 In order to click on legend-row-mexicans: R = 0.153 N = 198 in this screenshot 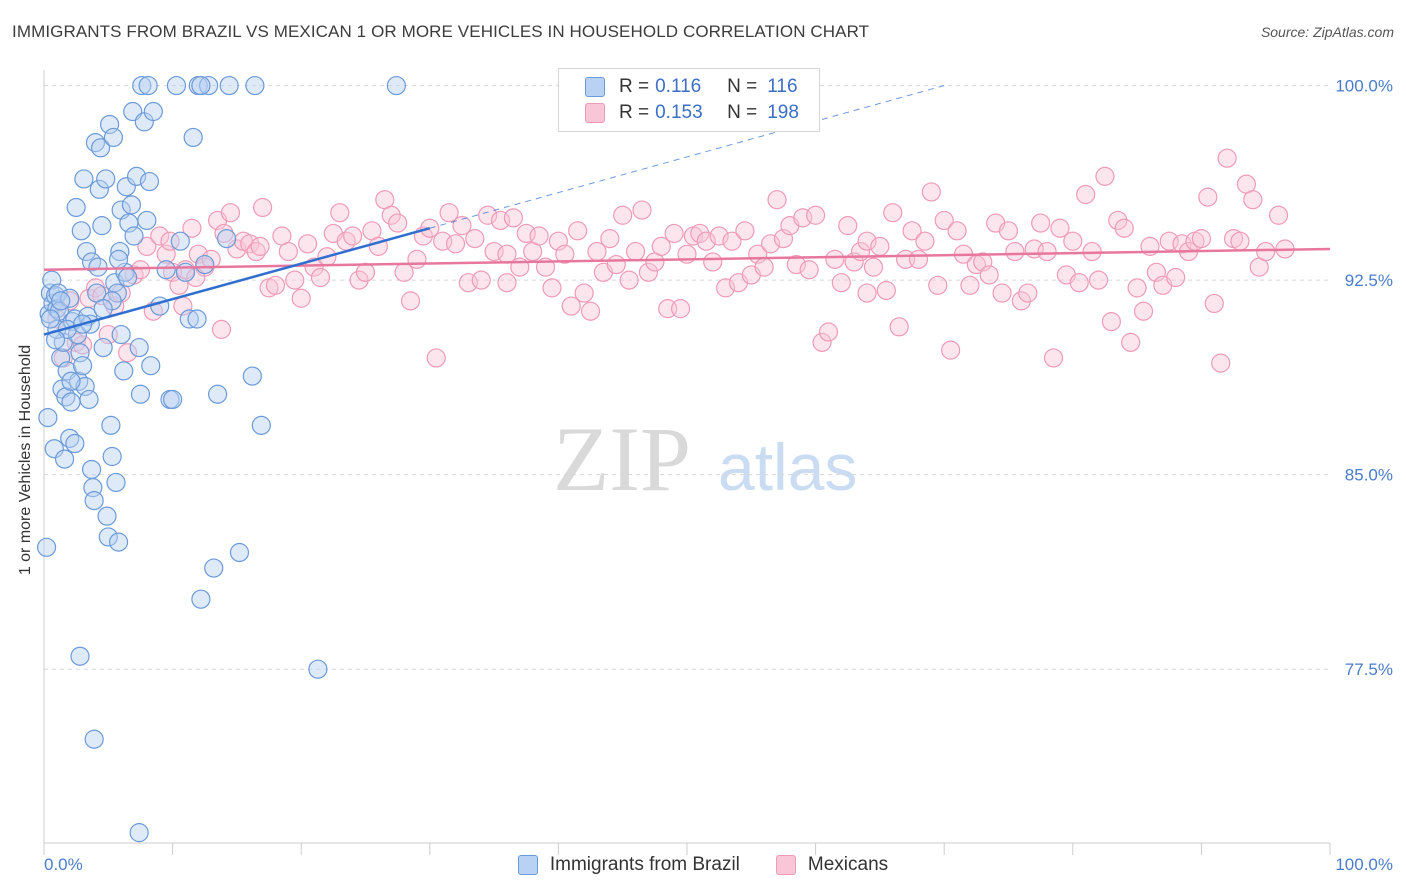, I will do `click(692, 113)`.